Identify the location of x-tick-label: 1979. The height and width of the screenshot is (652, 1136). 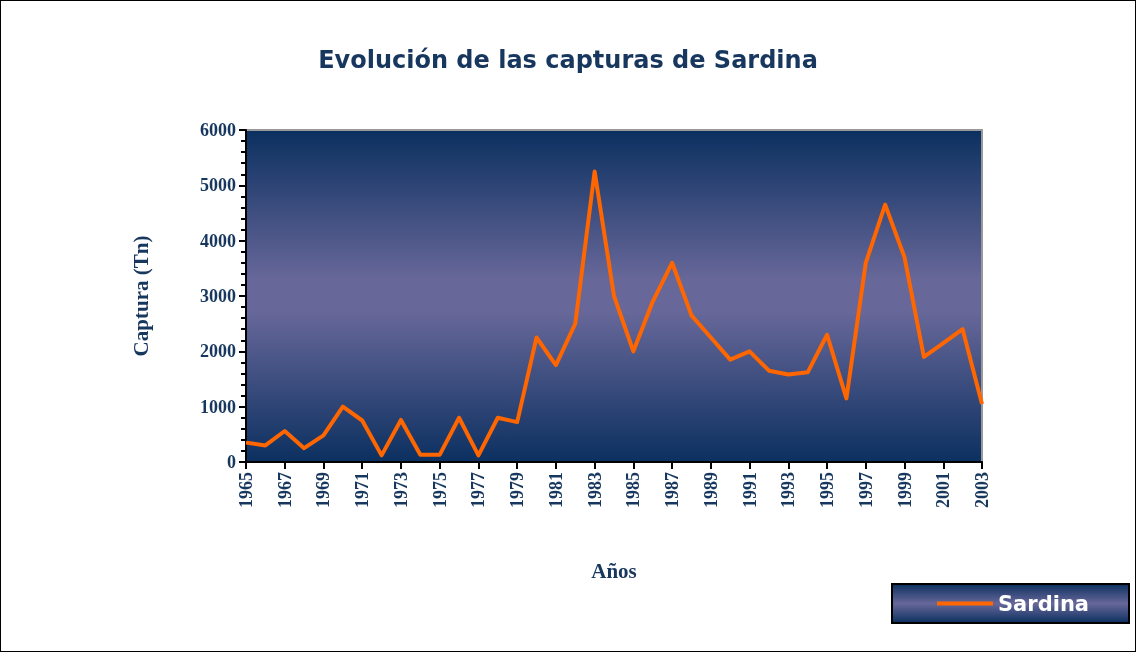
(517, 490).